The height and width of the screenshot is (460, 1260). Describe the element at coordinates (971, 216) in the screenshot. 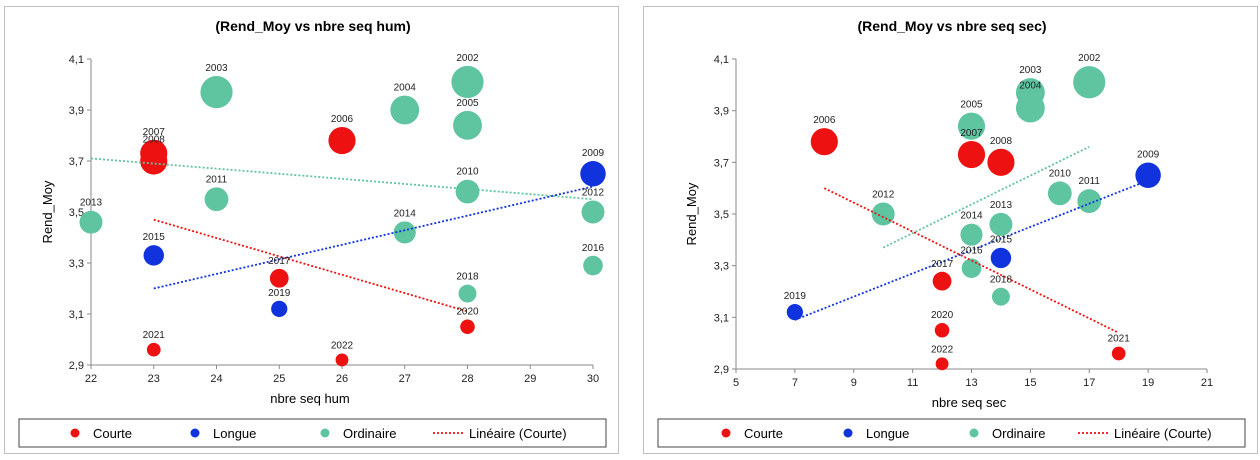

I see `point-label-2014: 2014` at that location.